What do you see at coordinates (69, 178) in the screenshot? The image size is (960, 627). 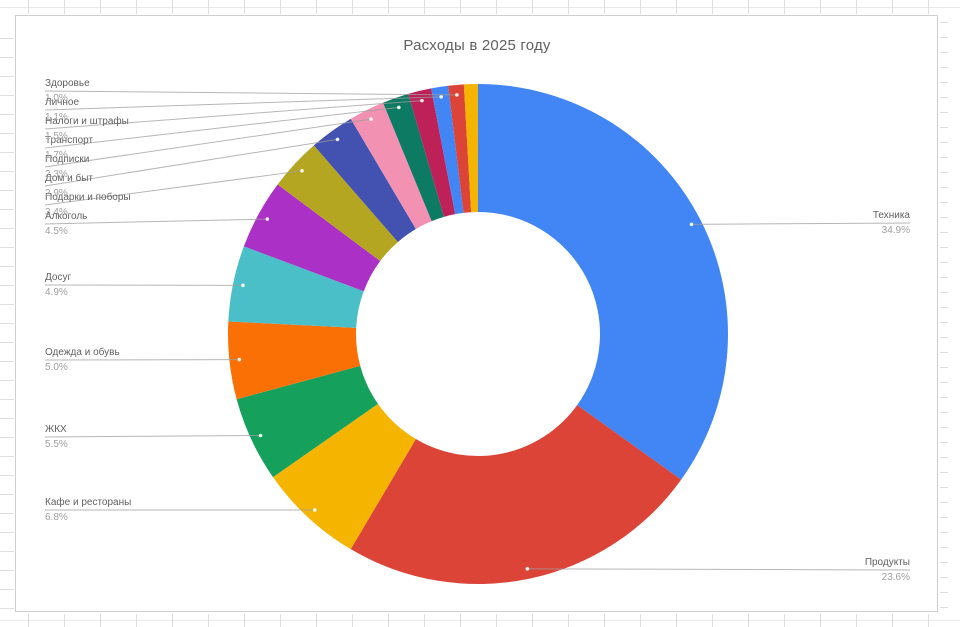 I see `slice-label-name: Дом и быт` at bounding box center [69, 178].